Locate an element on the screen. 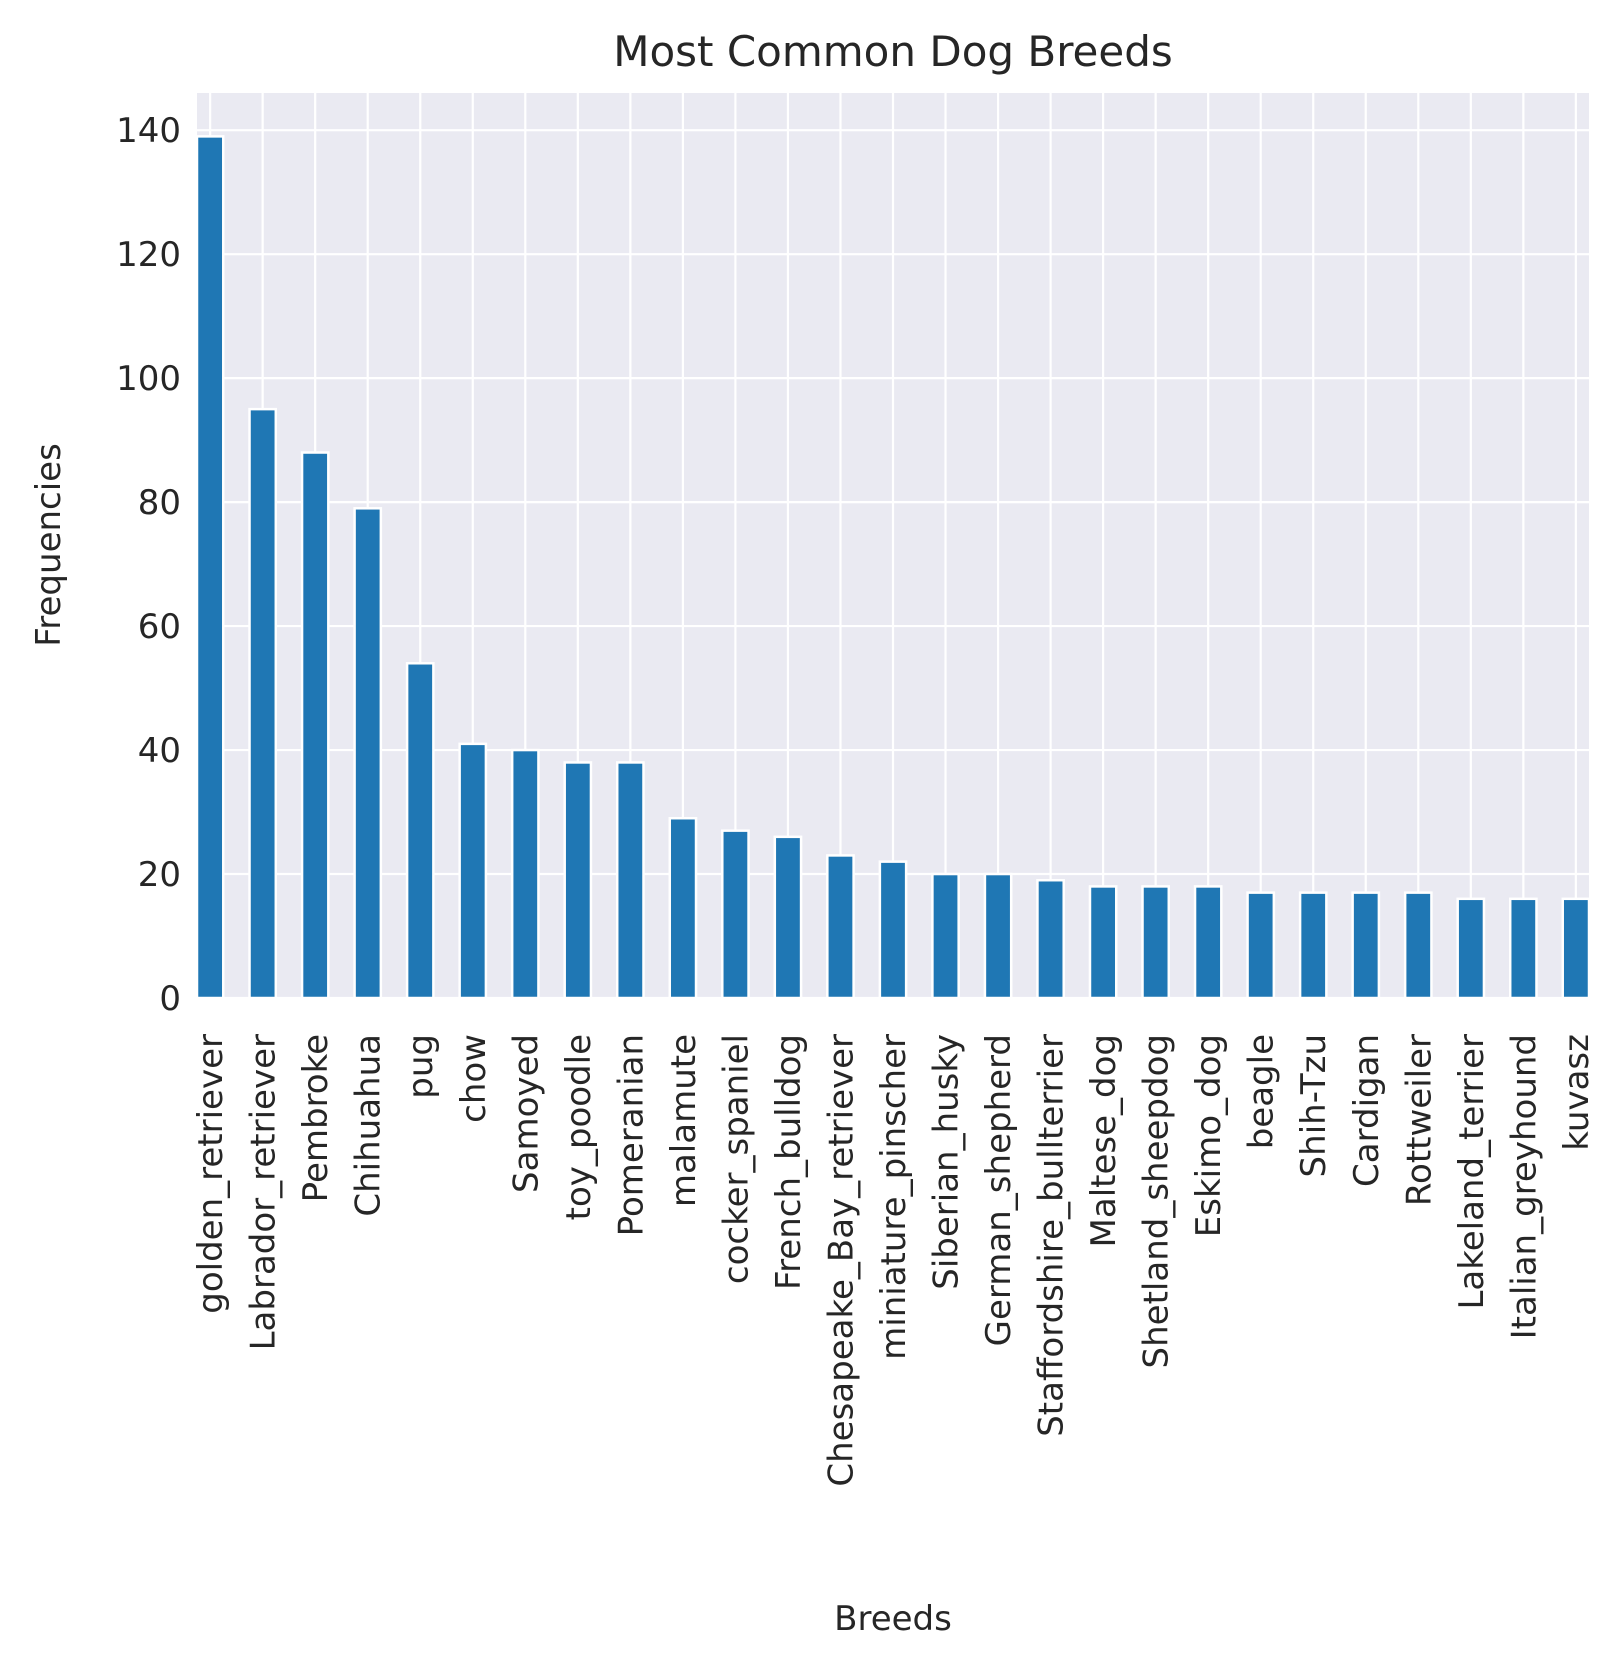 The image size is (1620, 1669). x-tick-label: Siberian_husky is located at coordinates (947, 1162).